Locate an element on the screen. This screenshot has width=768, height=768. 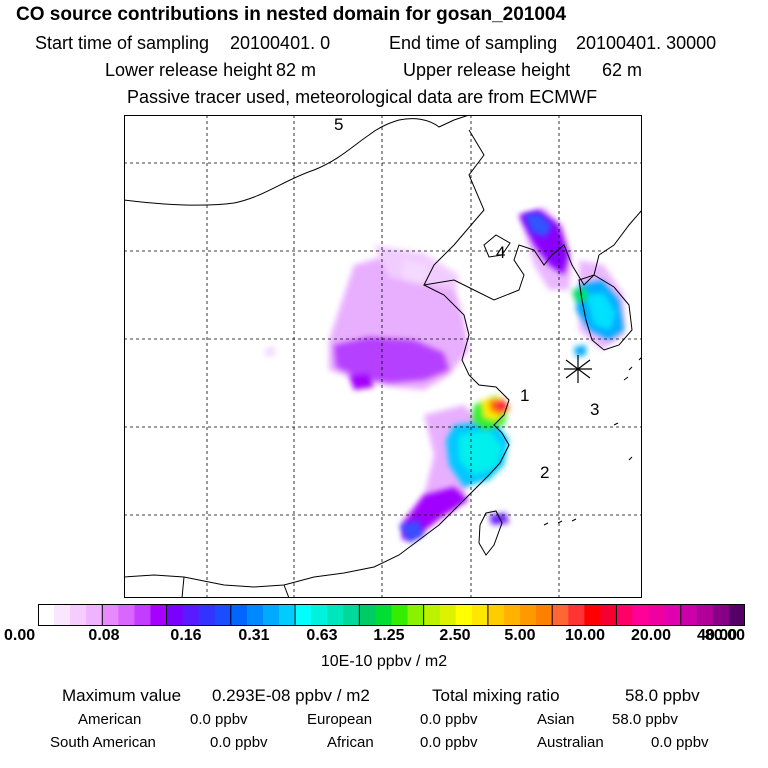
region-name-african: African is located at coordinates (350, 742).